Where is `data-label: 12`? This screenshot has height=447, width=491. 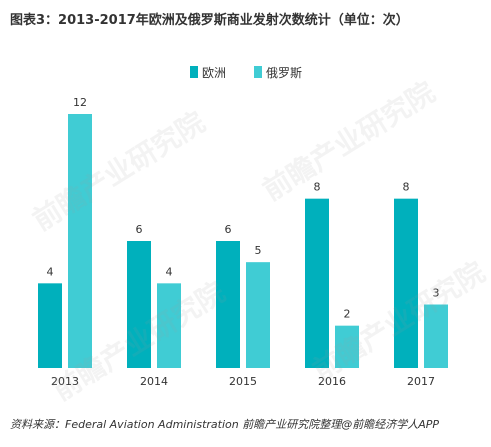 data-label: 12 is located at coordinates (80, 102).